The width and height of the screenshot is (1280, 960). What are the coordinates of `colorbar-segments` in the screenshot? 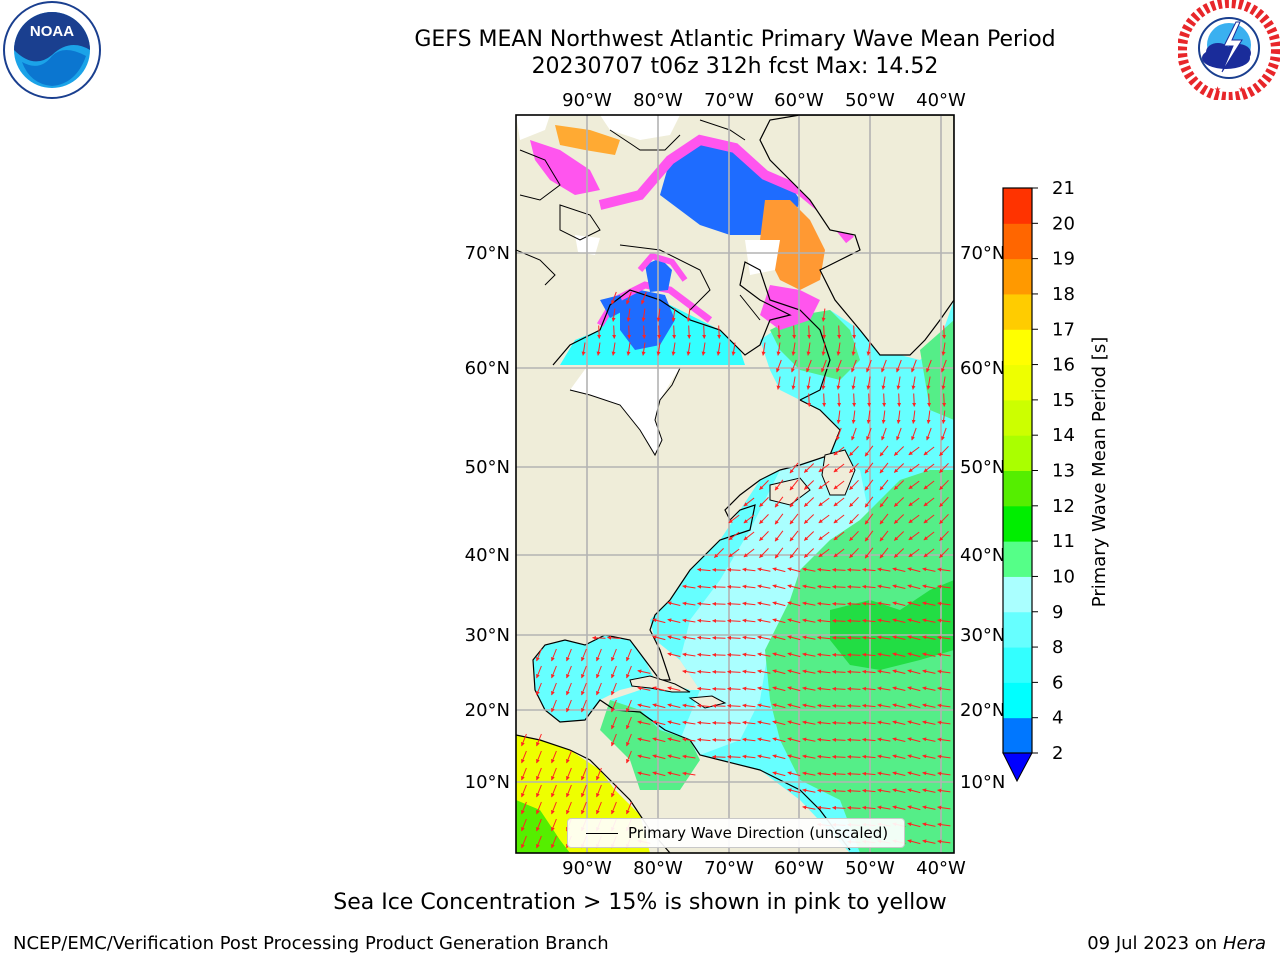 It's located at (1017, 471).